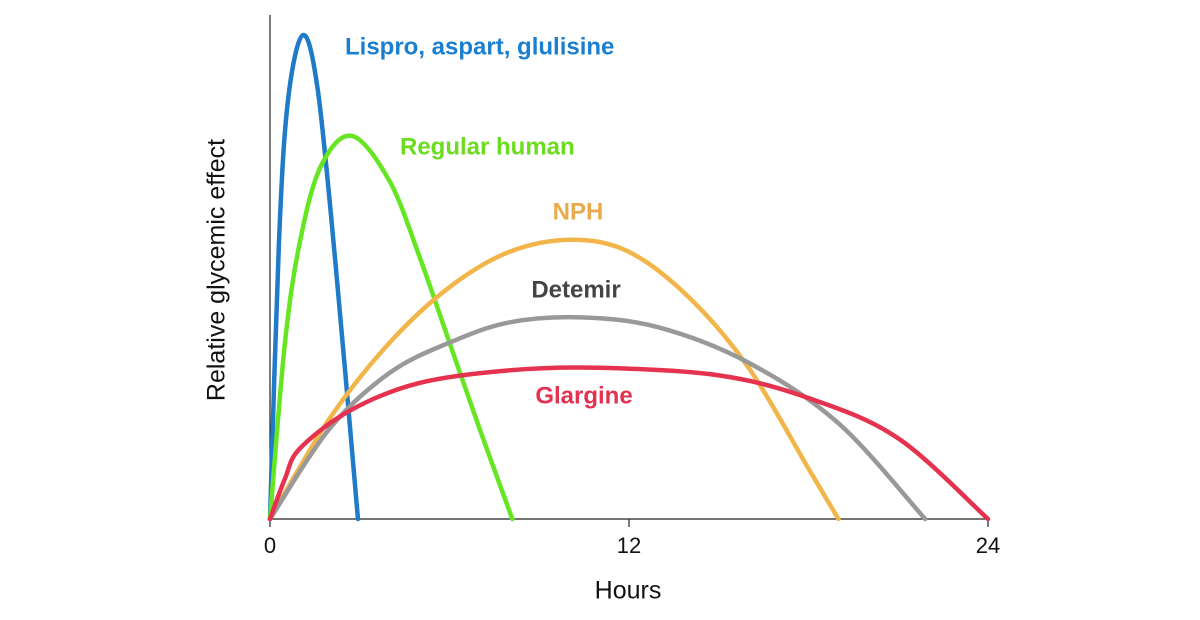 This screenshot has height=620, width=1200. What do you see at coordinates (578, 211) in the screenshot?
I see `series-label: NPH` at bounding box center [578, 211].